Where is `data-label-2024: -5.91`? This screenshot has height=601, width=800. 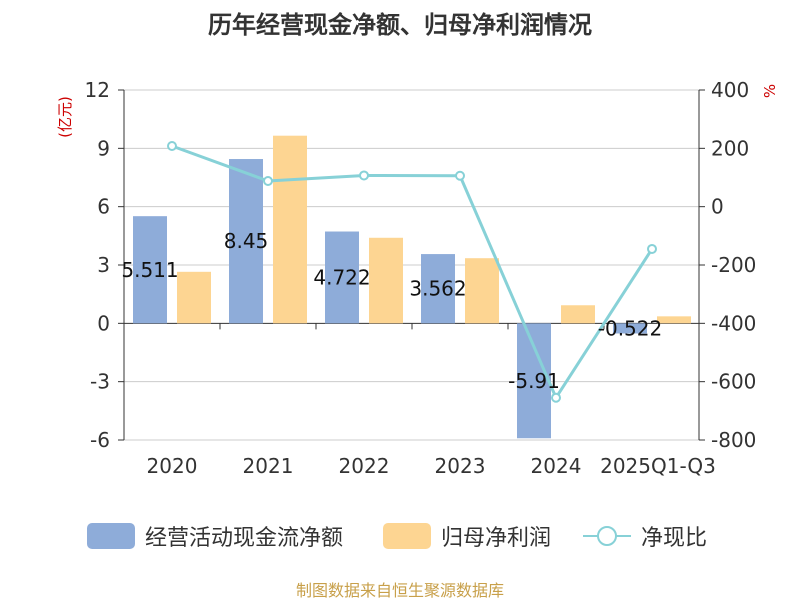
data-label-2024: -5.91 is located at coordinates (534, 381).